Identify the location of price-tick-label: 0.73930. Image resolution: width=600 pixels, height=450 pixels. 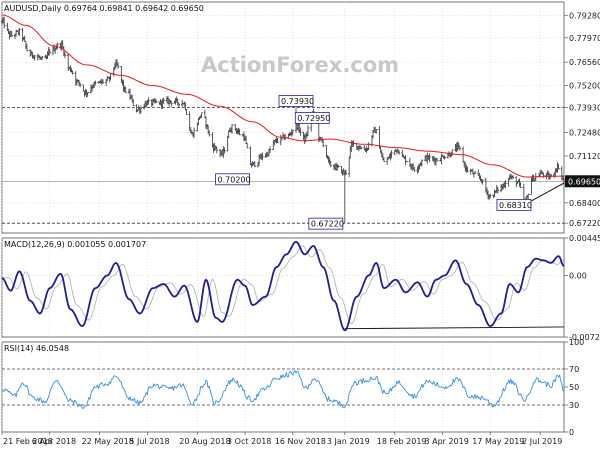
(584, 108).